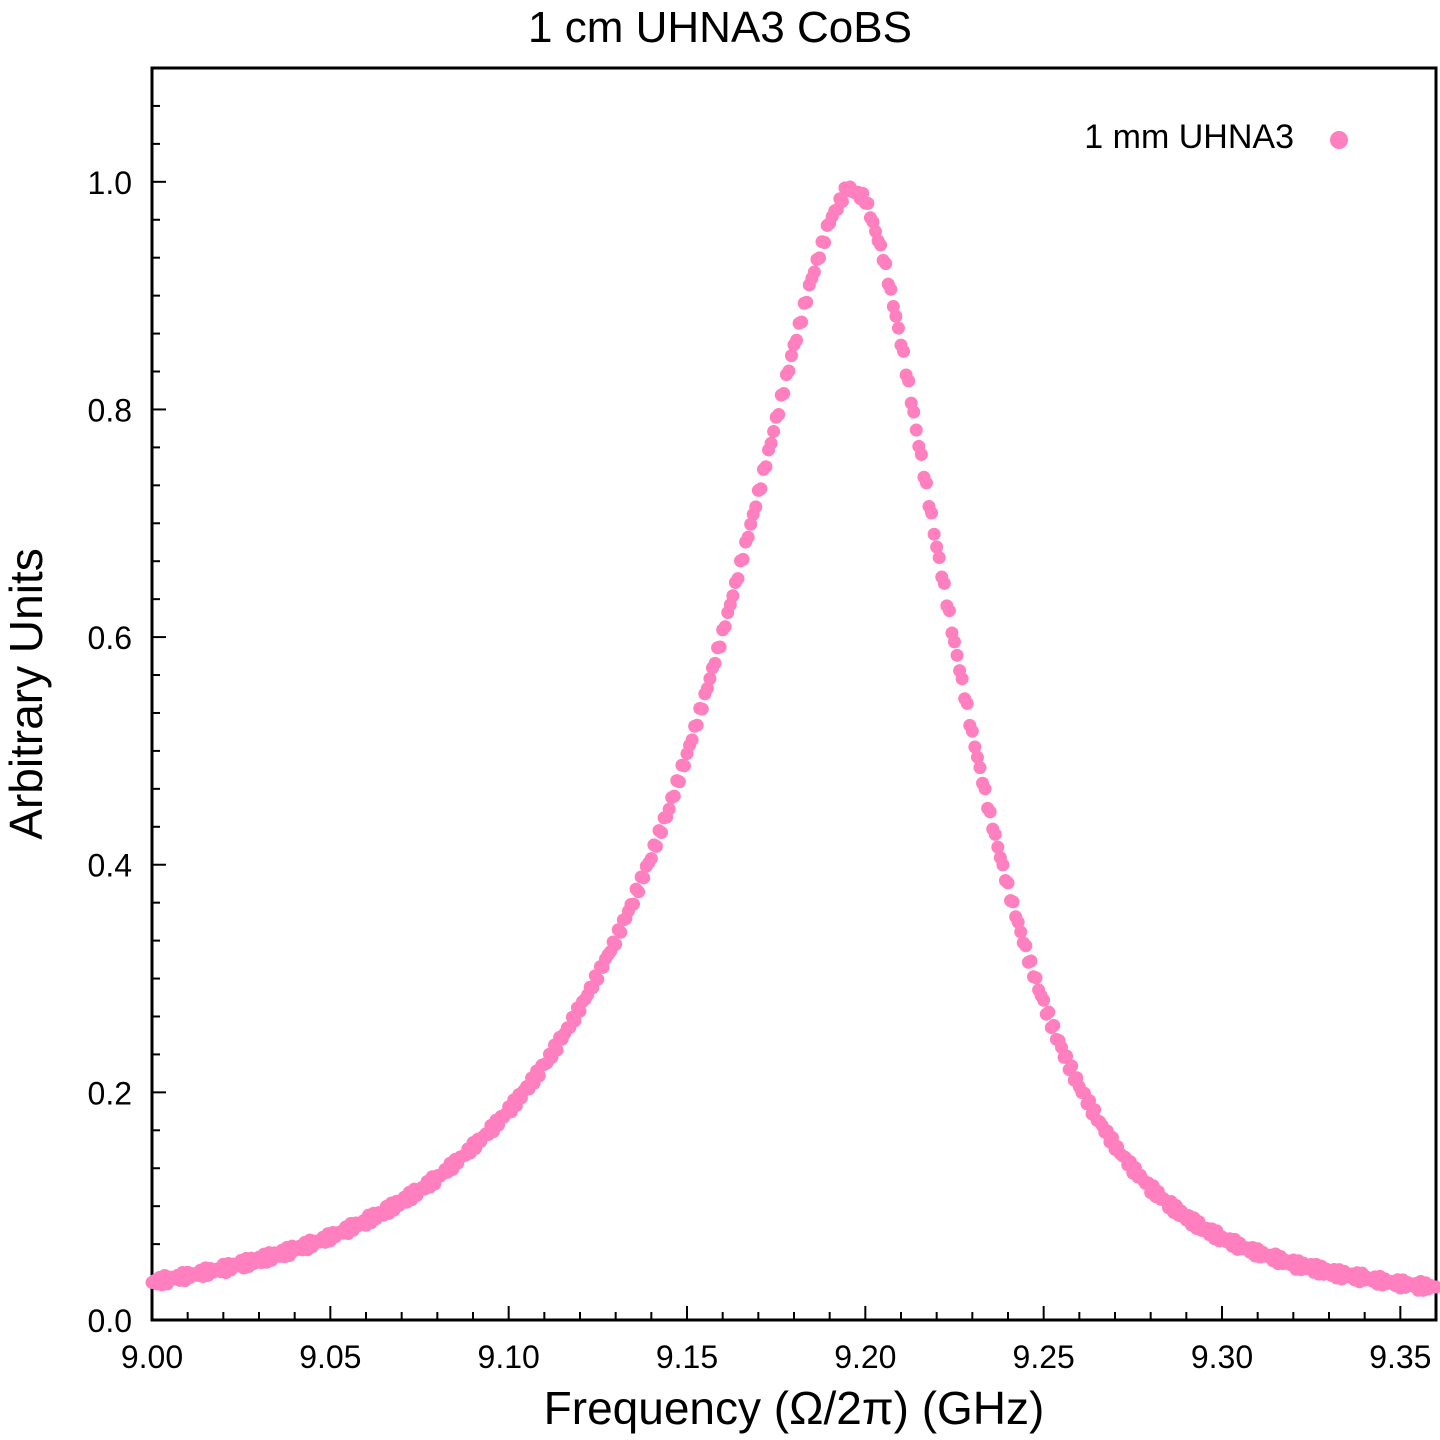  I want to click on x-tick-label: 9.15, so click(687, 1357).